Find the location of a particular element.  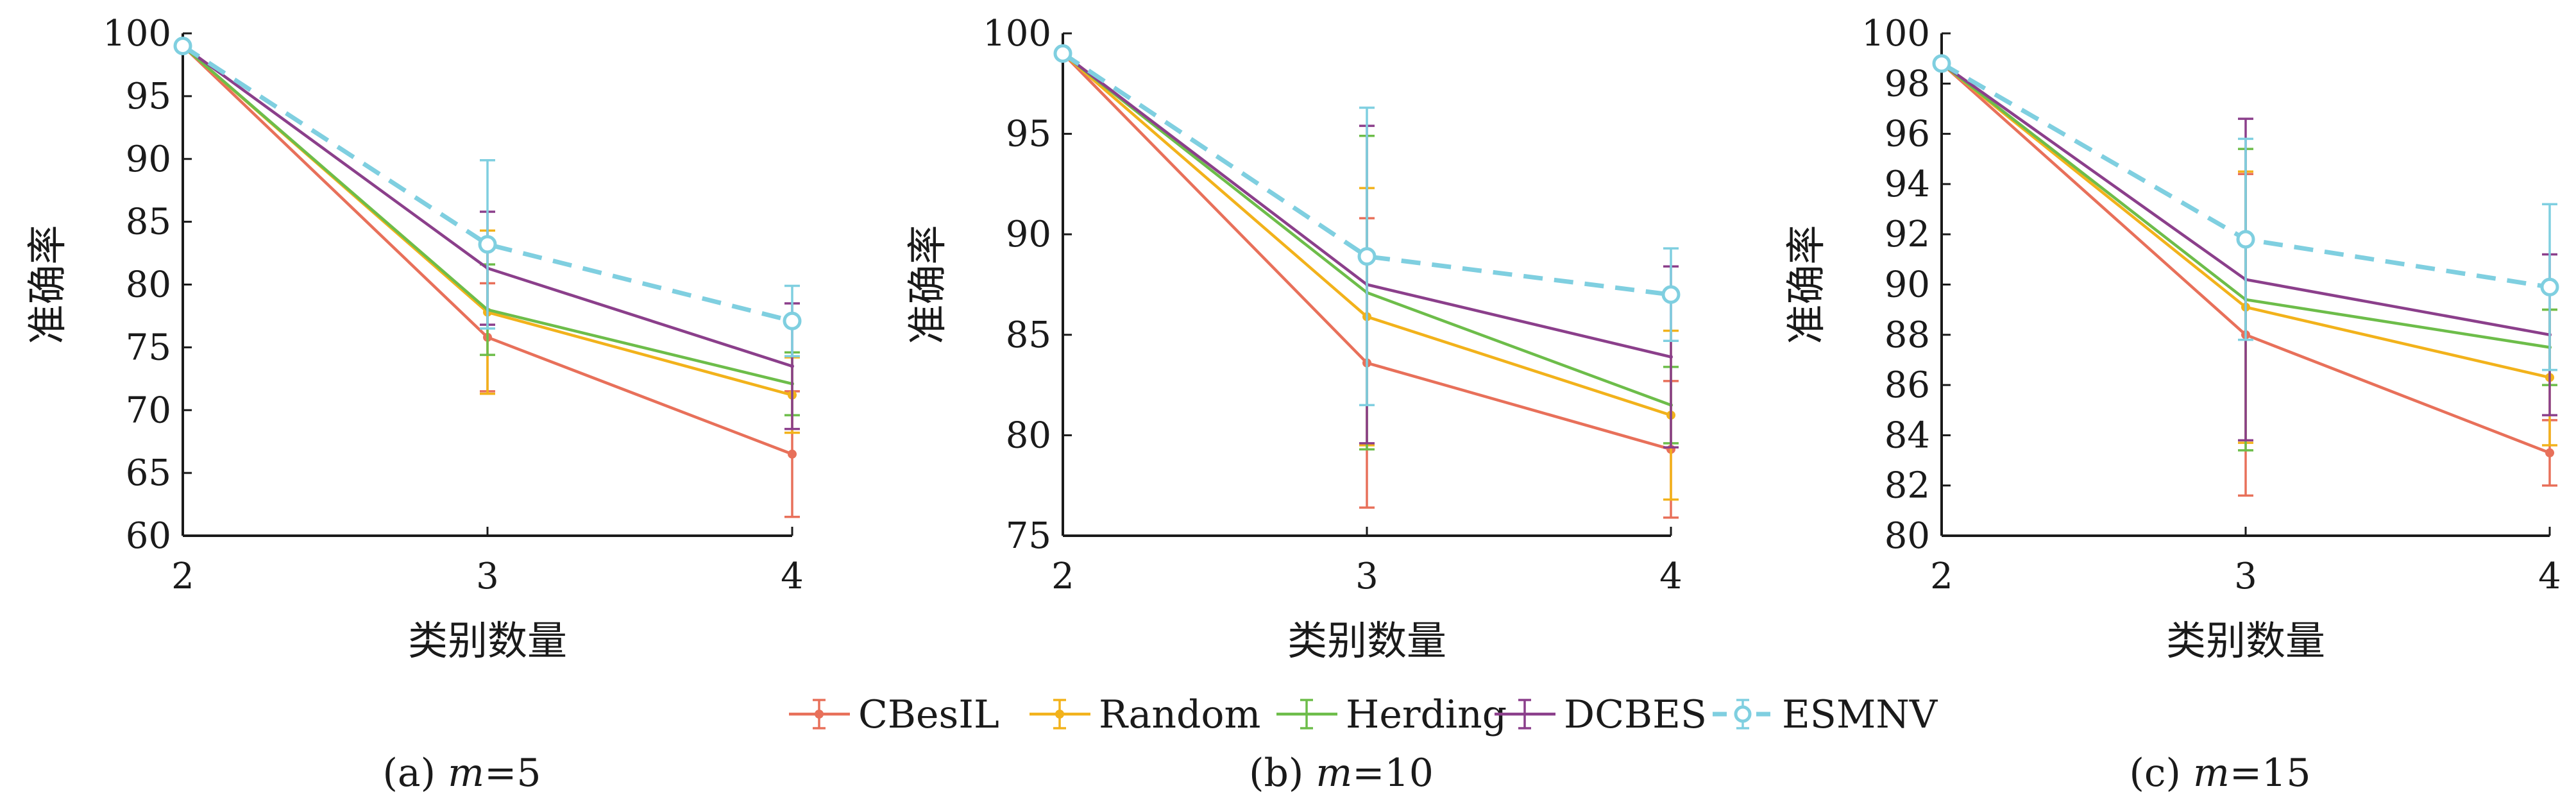

chart-caption: (c) m=15 is located at coordinates (2219, 773).